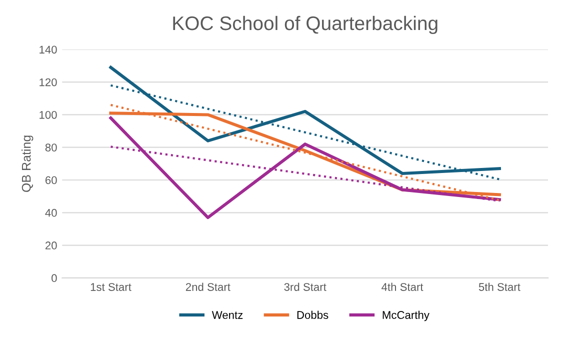 Image resolution: width=565 pixels, height=341 pixels. I want to click on x-tick-label: 3rd Start, so click(305, 286).